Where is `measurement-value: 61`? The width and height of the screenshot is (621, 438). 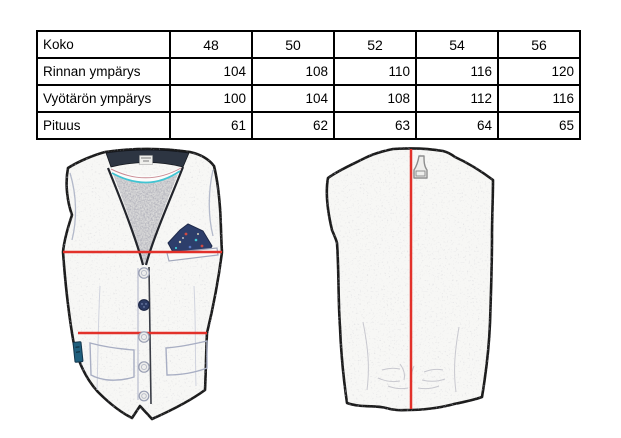 measurement-value: 61 is located at coordinates (211, 125).